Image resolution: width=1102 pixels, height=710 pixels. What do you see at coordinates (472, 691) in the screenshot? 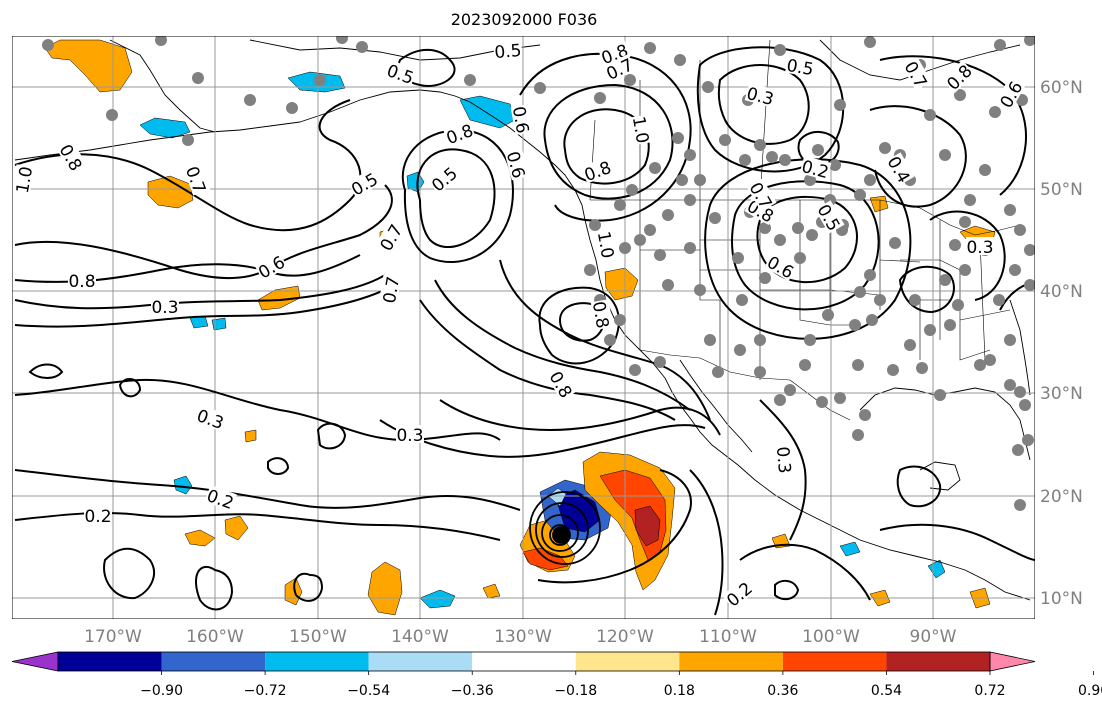
I see `colorbar-tick-label: −0.36` at bounding box center [472, 691].